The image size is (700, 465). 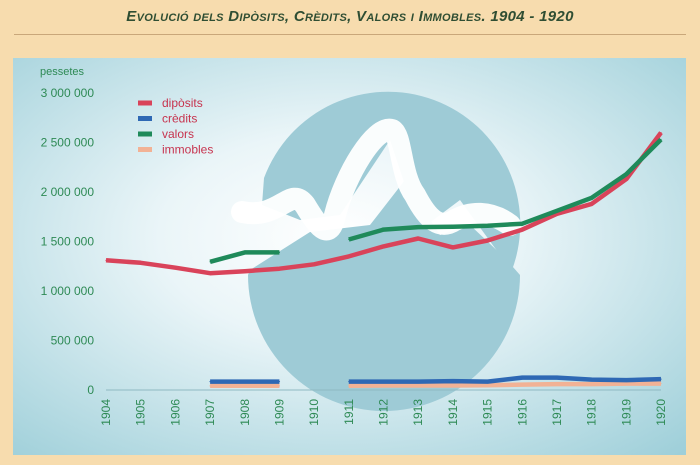 What do you see at coordinates (90, 390) in the screenshot?
I see `y-tick-label: 0` at bounding box center [90, 390].